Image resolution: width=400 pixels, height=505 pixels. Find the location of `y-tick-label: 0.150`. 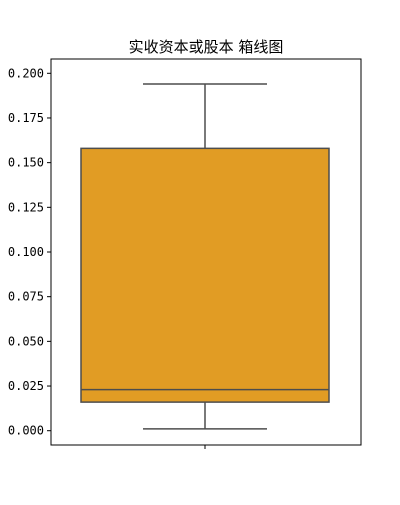

y-tick-label: 0.150 is located at coordinates (26, 163).